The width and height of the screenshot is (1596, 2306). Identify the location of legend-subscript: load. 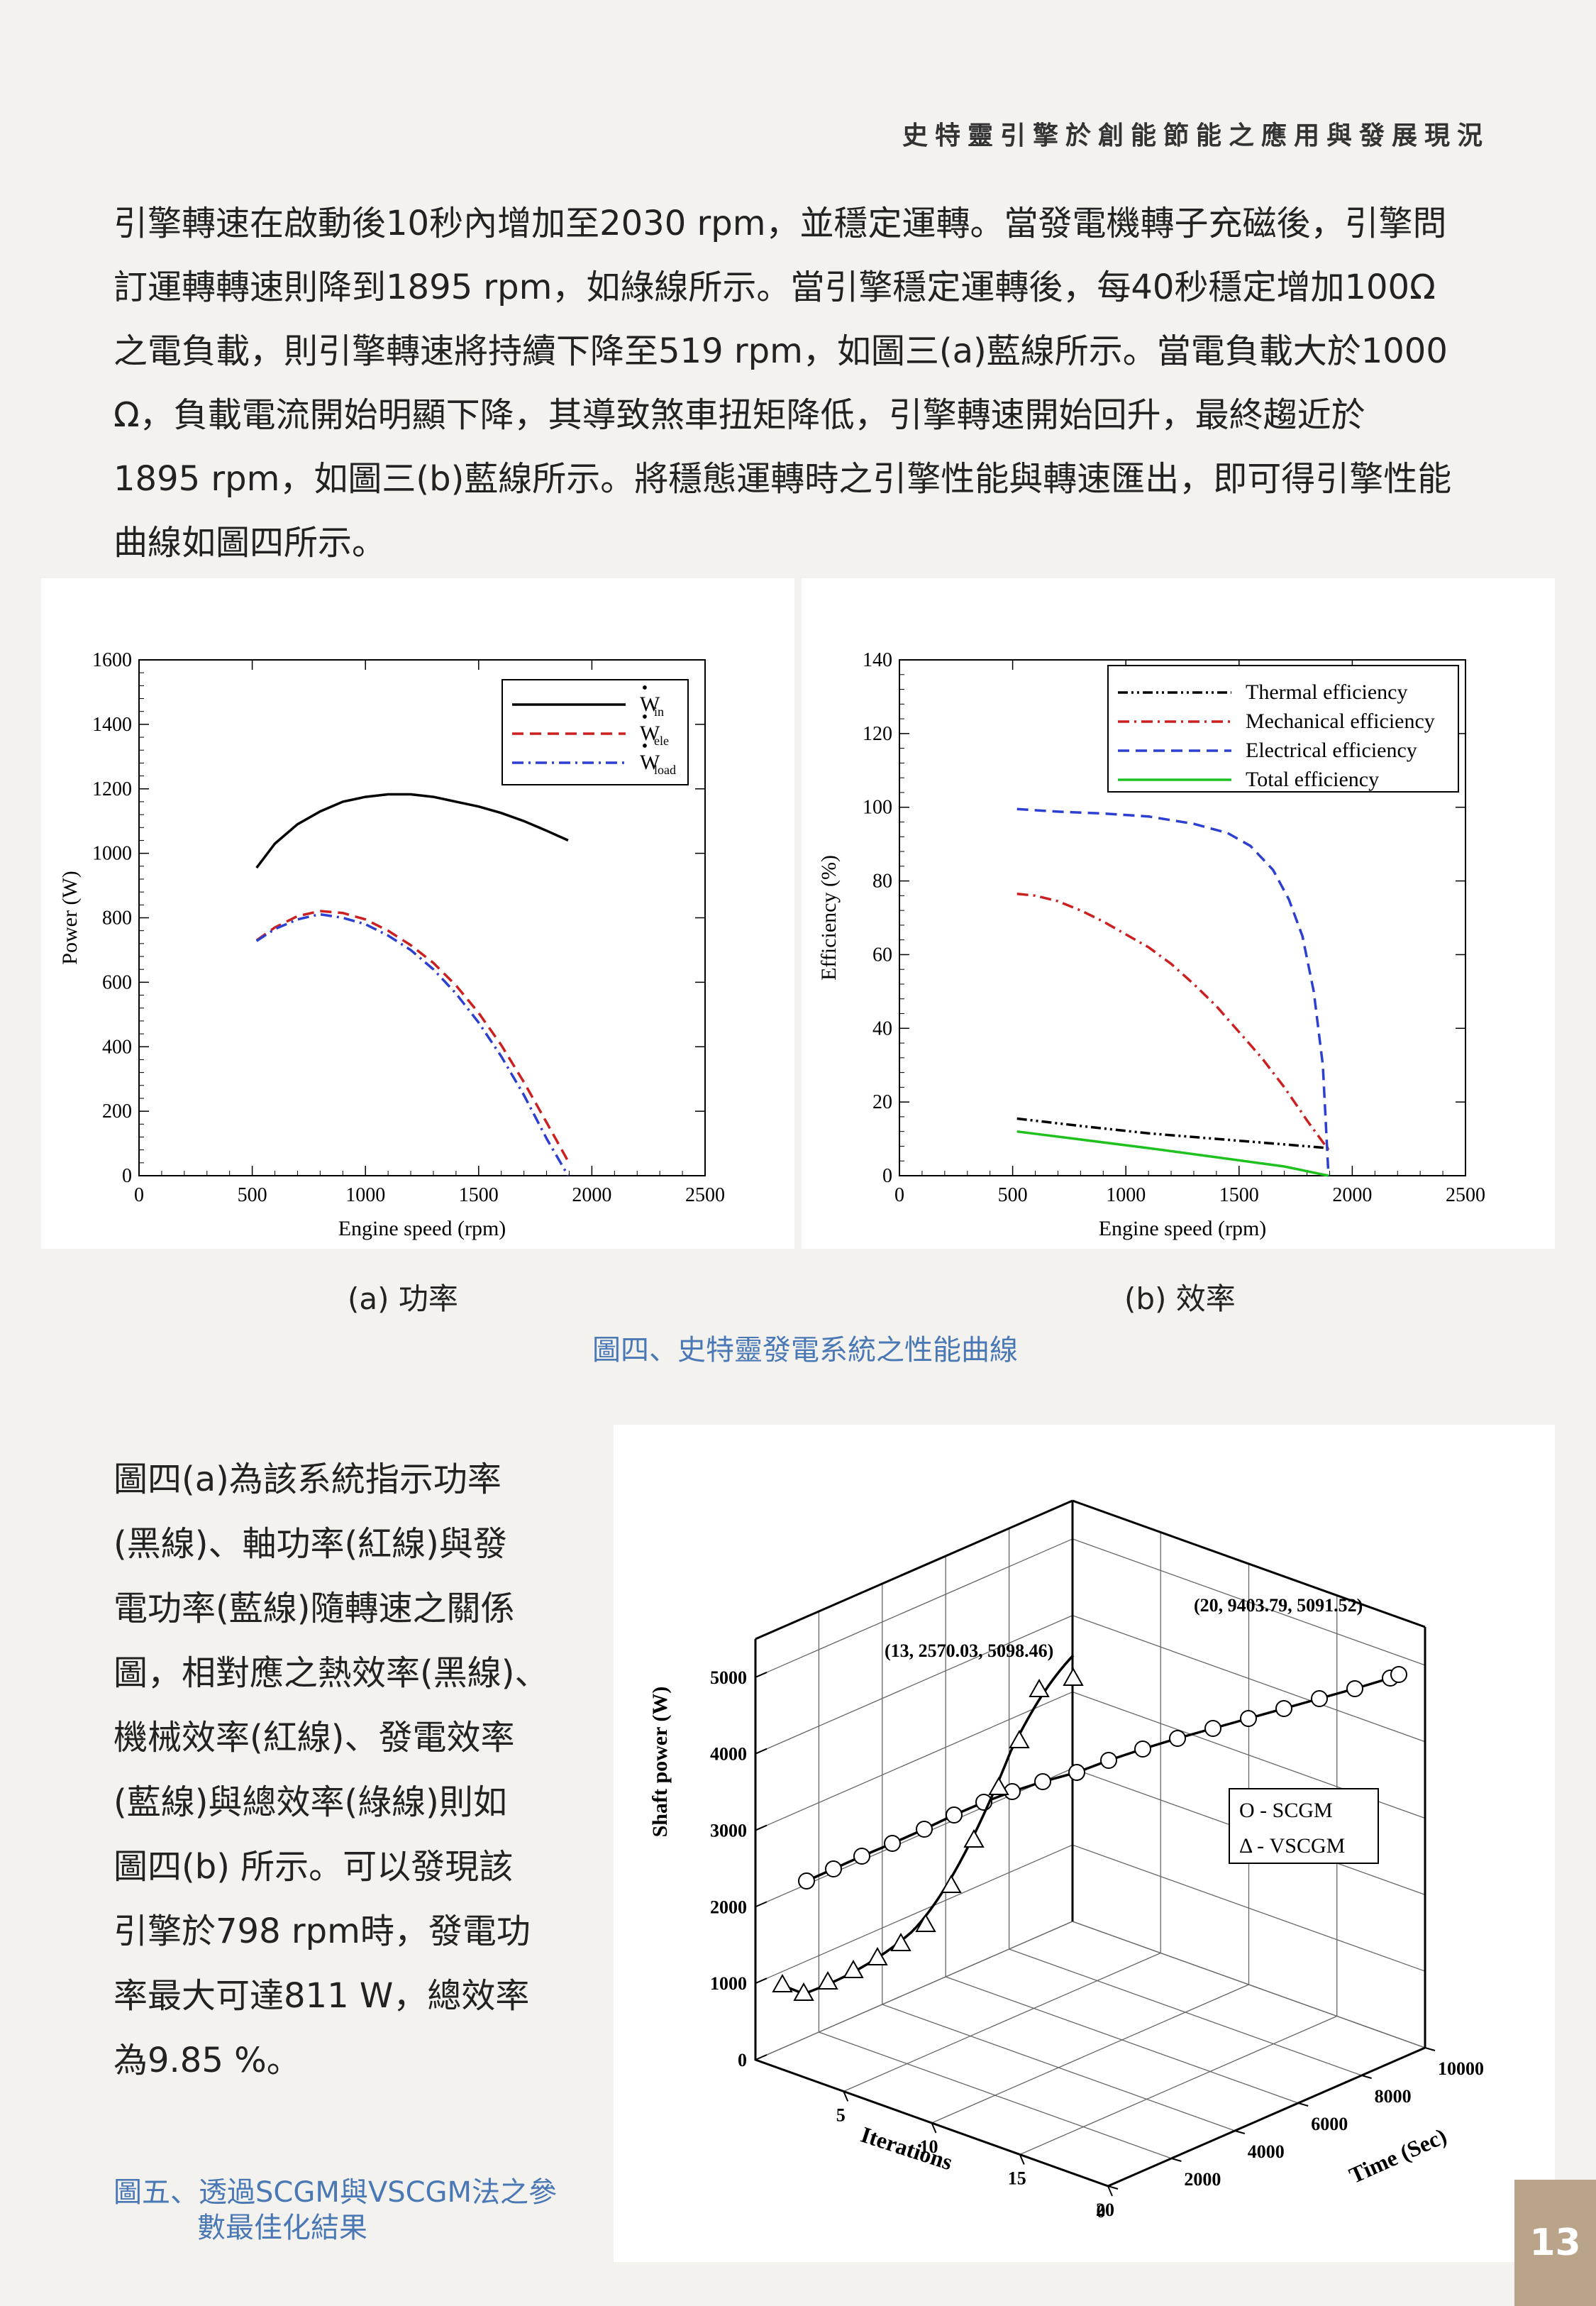
(665, 770).